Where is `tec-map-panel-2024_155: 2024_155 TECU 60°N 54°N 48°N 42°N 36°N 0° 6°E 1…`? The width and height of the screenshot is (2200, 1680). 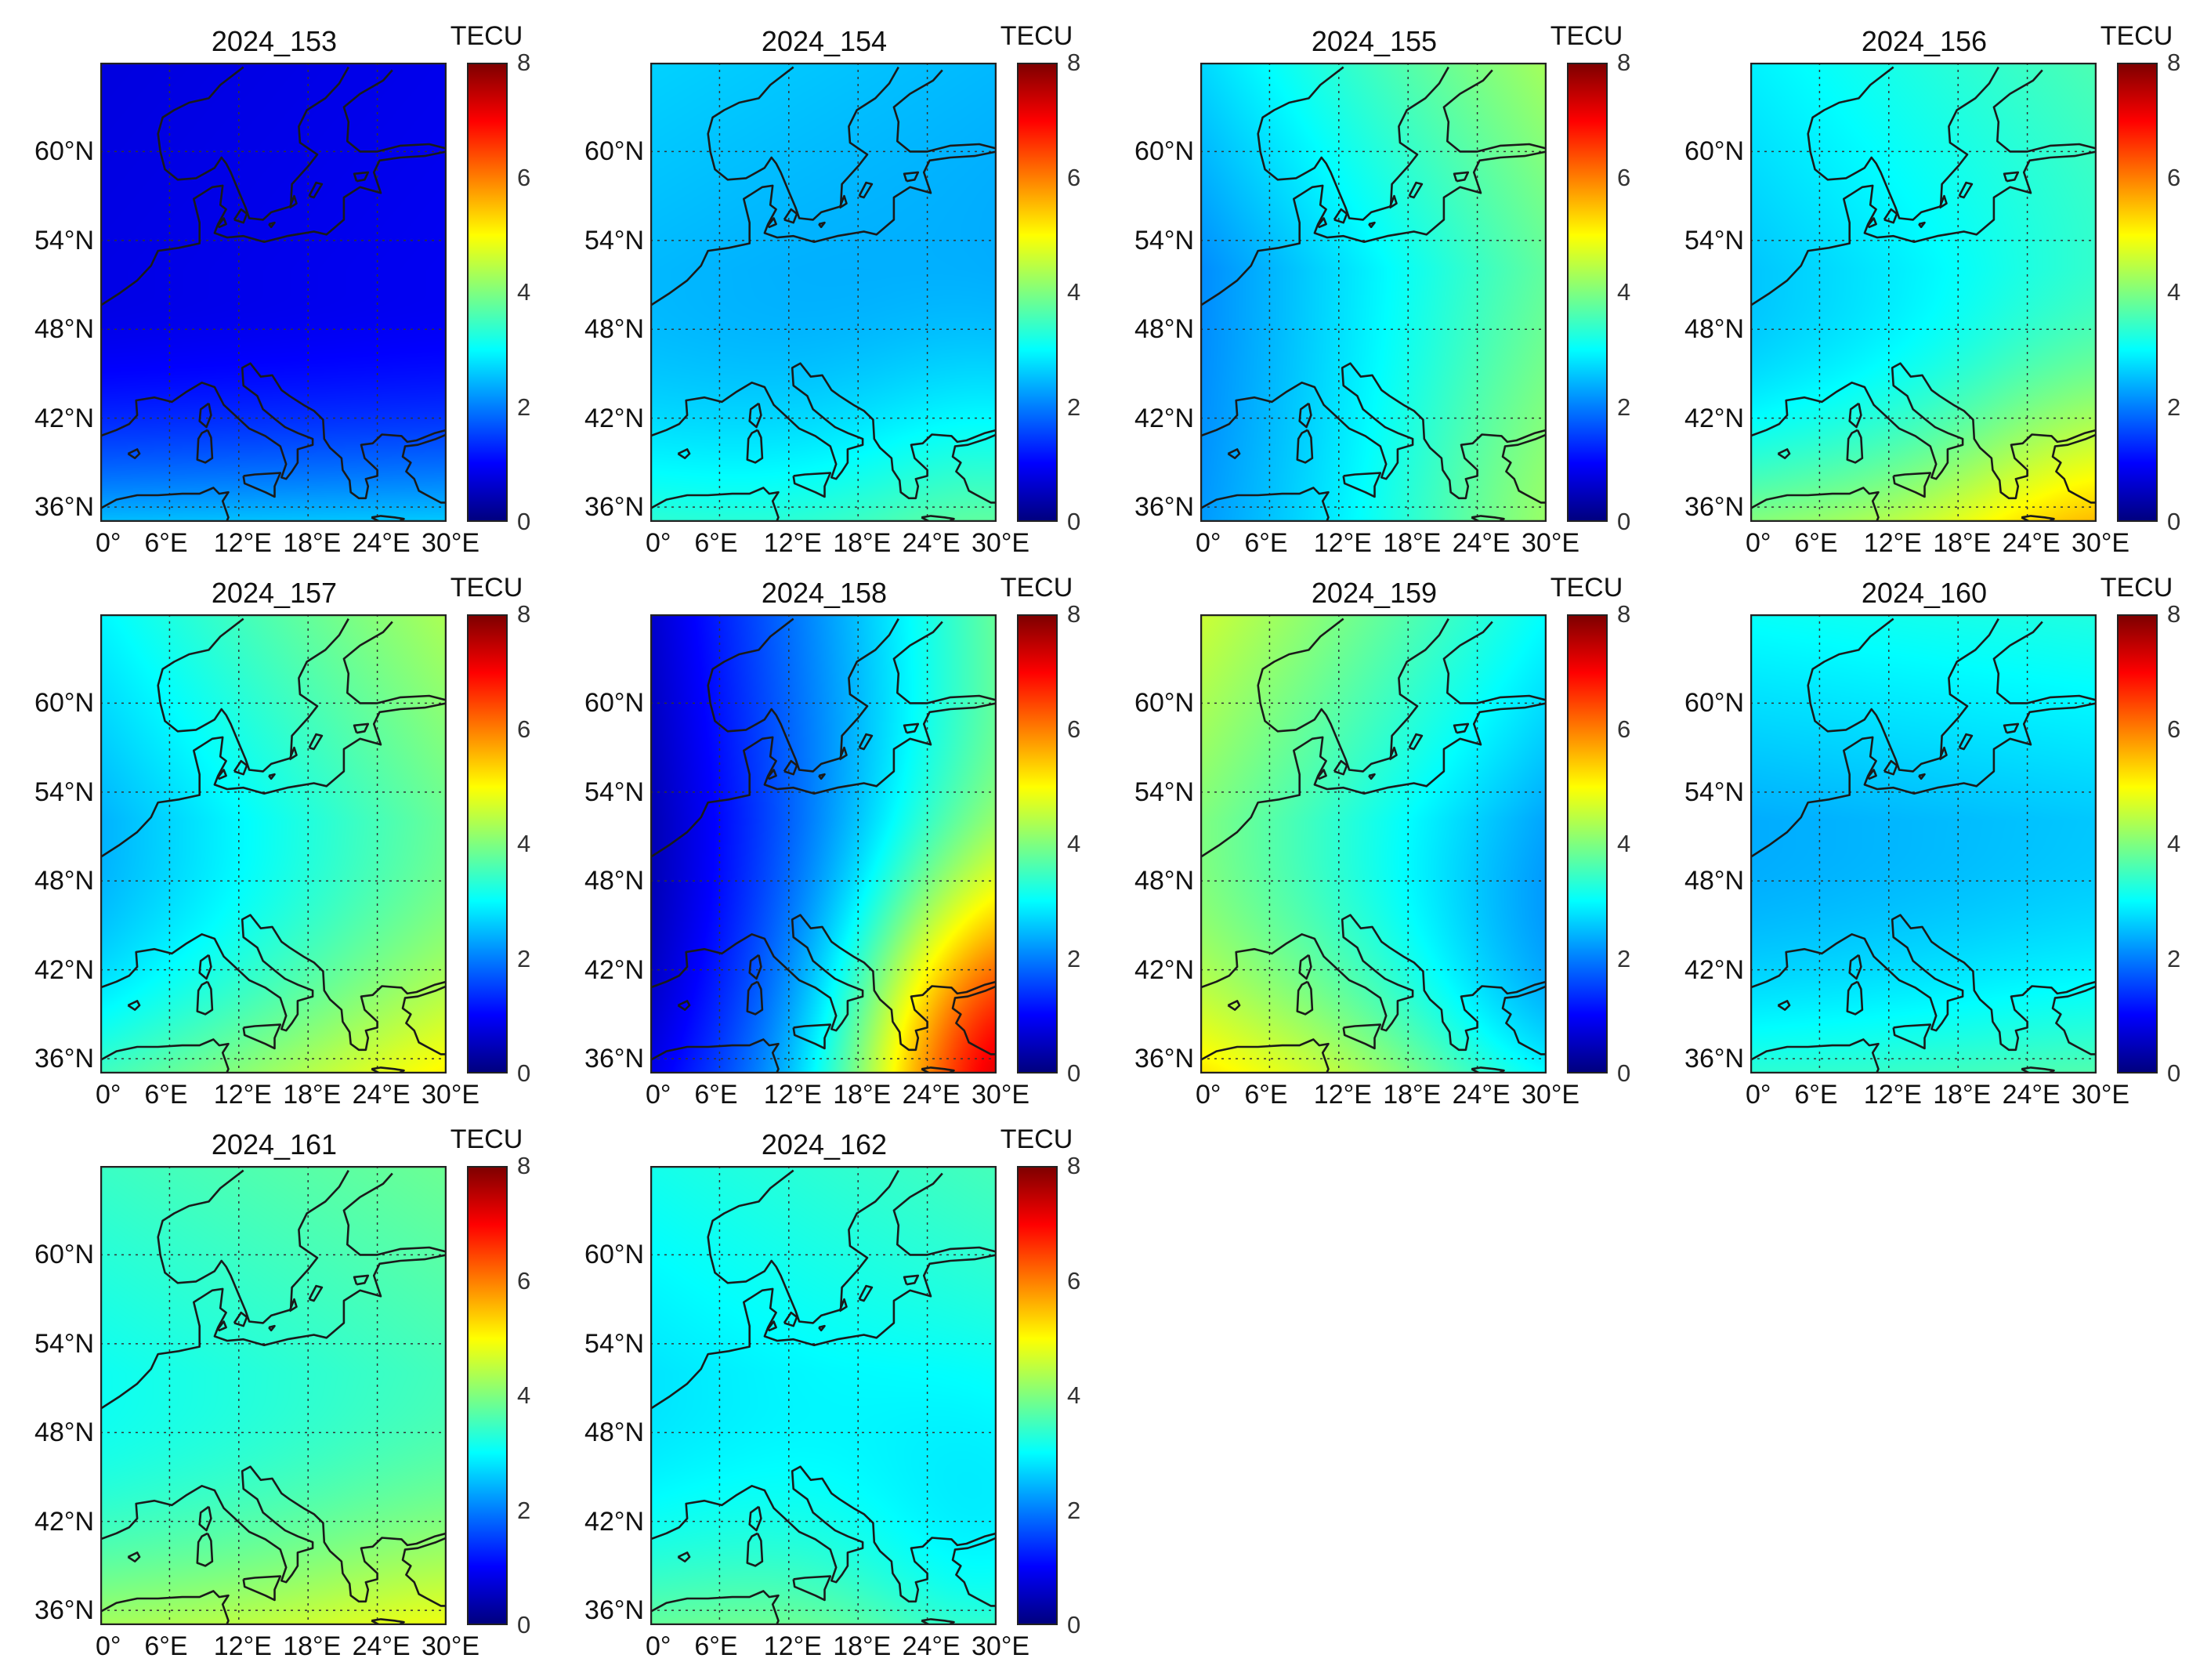
tec-map-panel-2024_155: 2024_155 TECU 60°N 54°N 48°N 42°N 36°N 0° 6°E 1… is located at coordinates (1374, 279).